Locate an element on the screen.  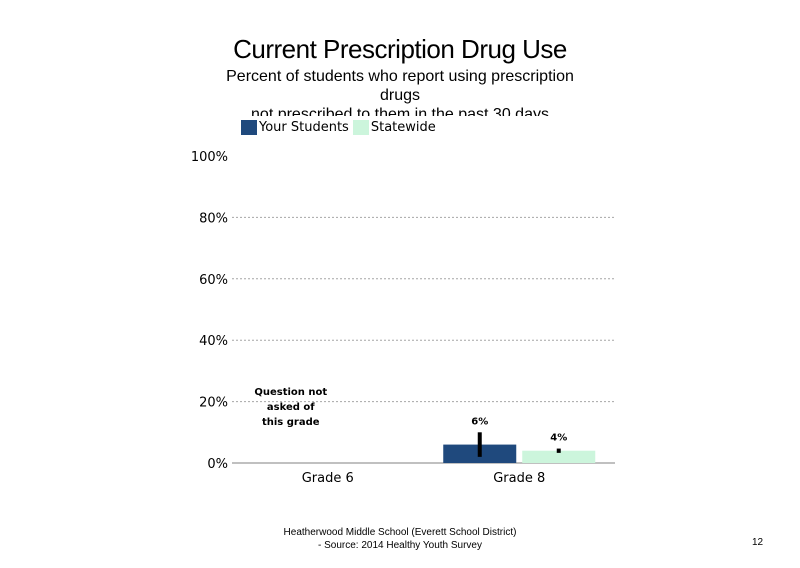
legend-swatch-your-students is located at coordinates (249, 127).